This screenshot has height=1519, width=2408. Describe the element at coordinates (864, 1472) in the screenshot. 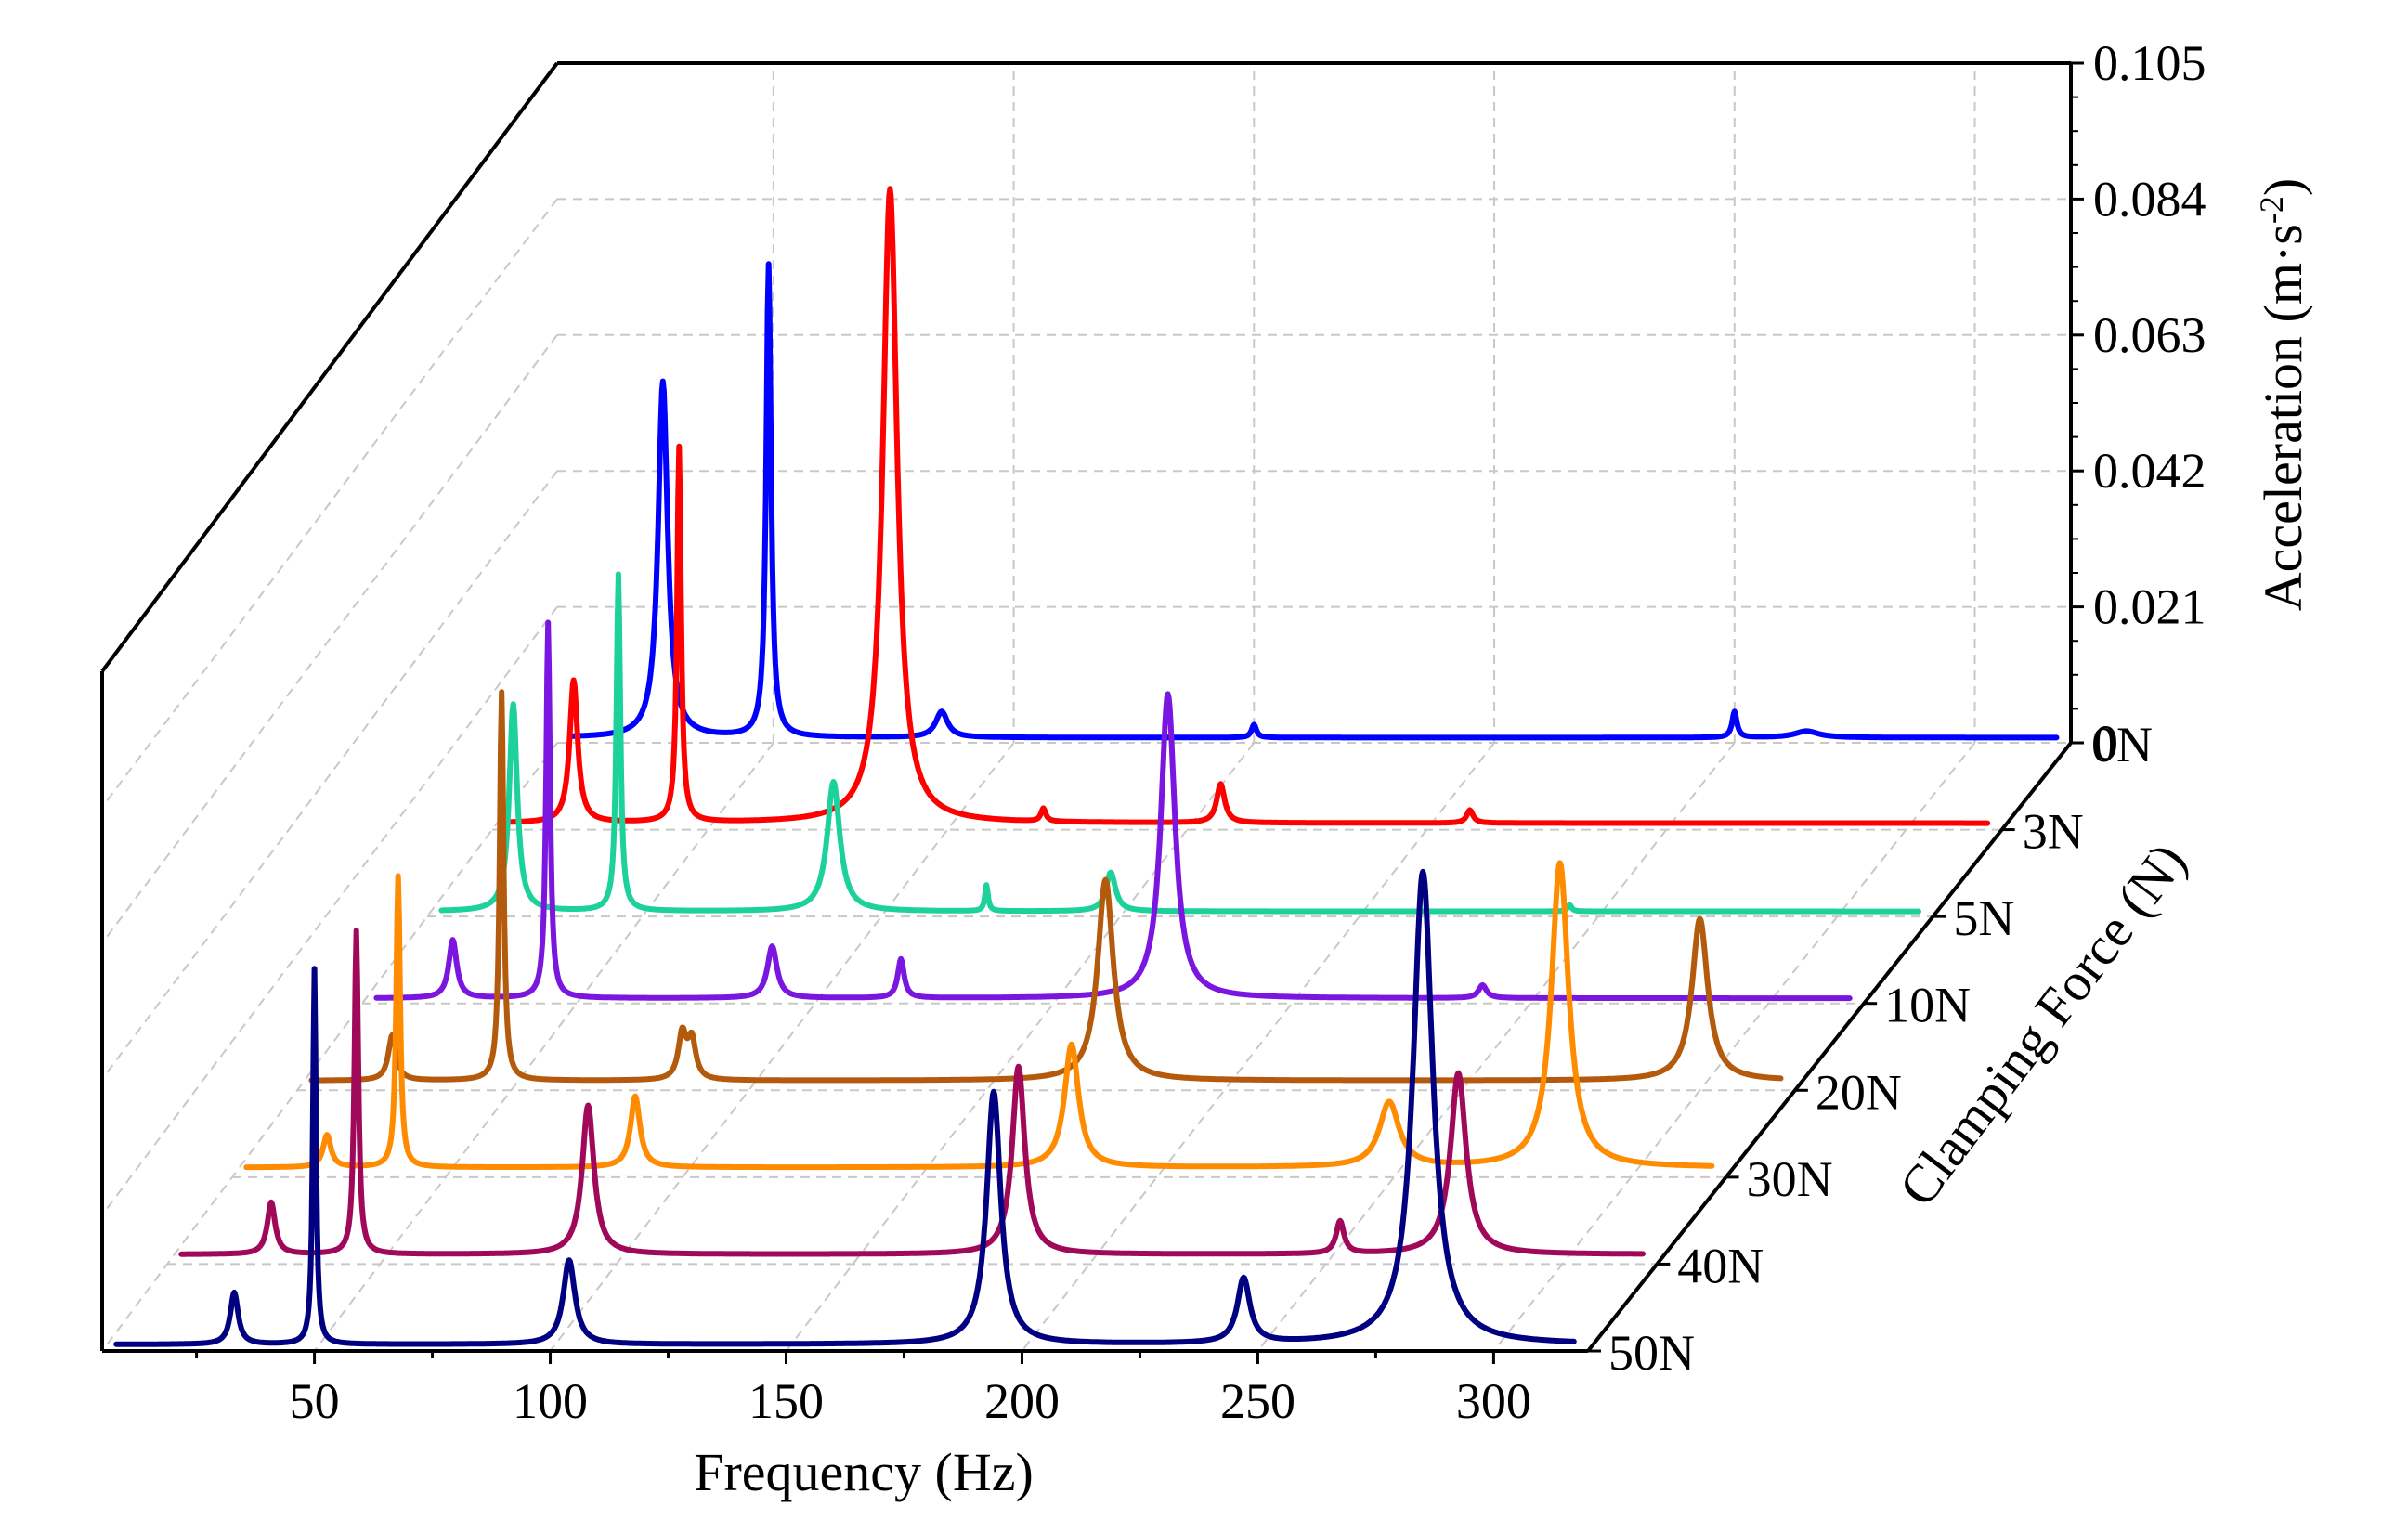

I see `x-axis-title: Frequency (Hz)` at that location.